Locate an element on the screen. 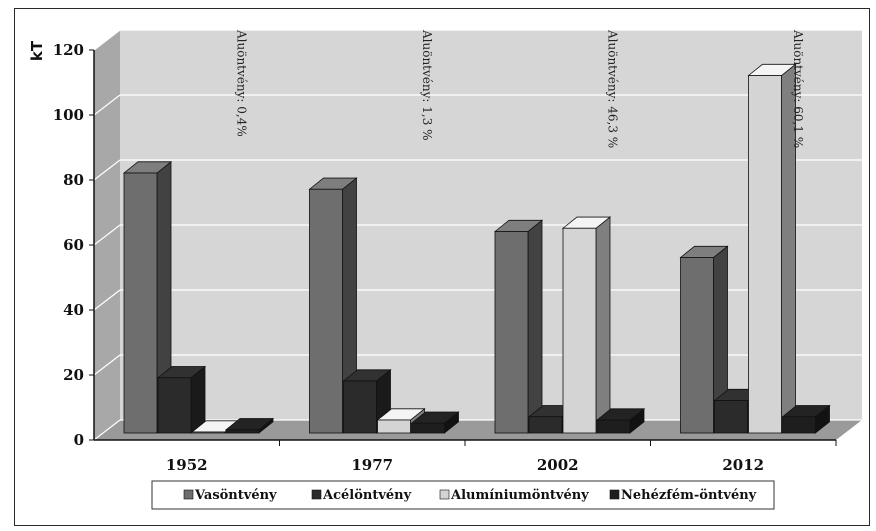  annotation-label: Aluöntvény: 60,1 % is located at coordinates (798, 88).